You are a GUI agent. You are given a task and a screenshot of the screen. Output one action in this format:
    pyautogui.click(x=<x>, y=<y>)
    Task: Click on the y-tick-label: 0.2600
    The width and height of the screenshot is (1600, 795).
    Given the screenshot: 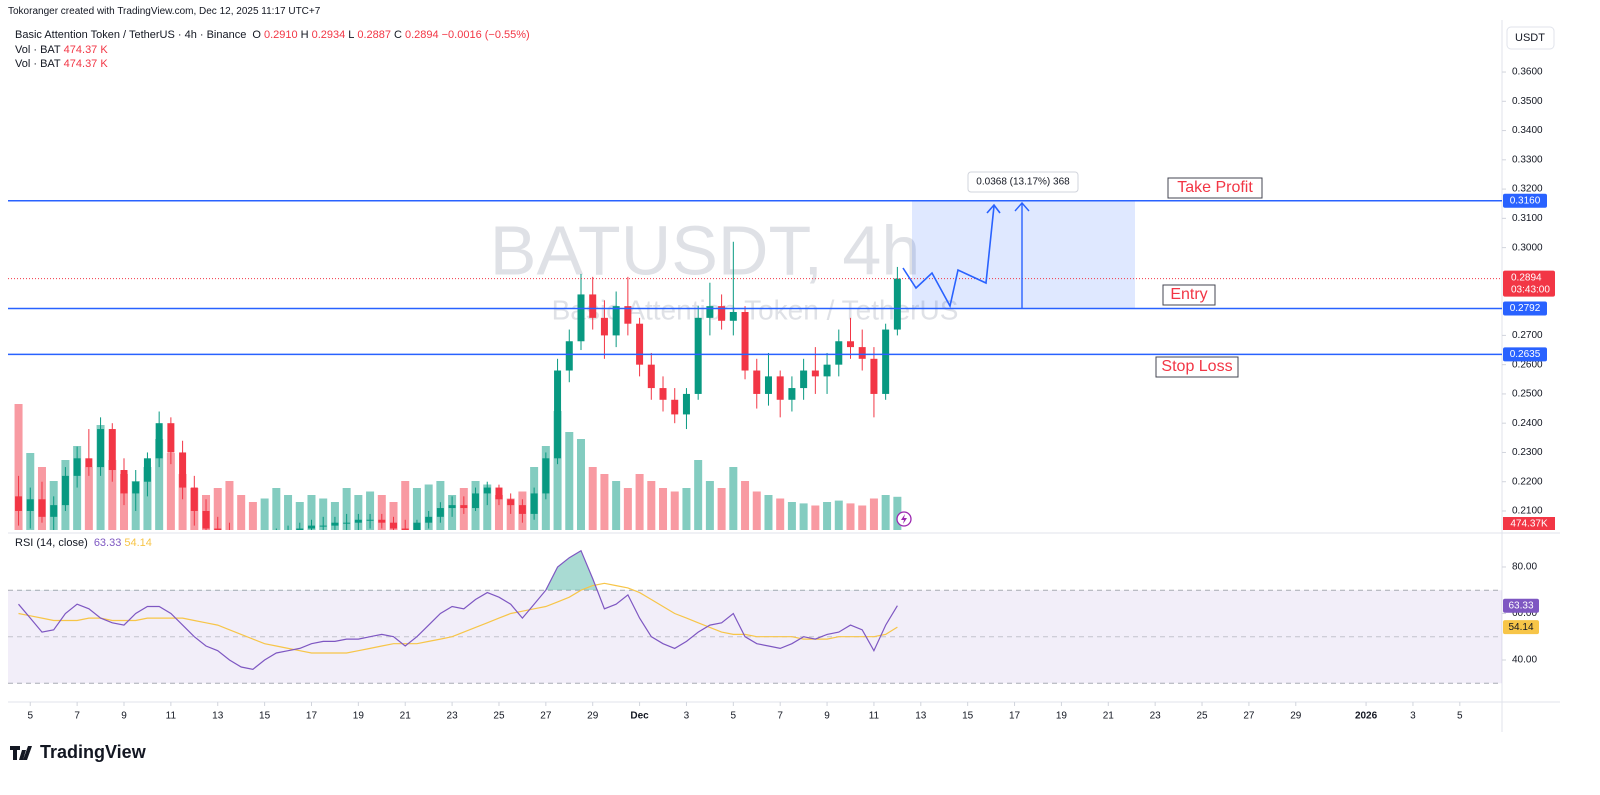 What is the action you would take?
    pyautogui.click(x=1527, y=364)
    